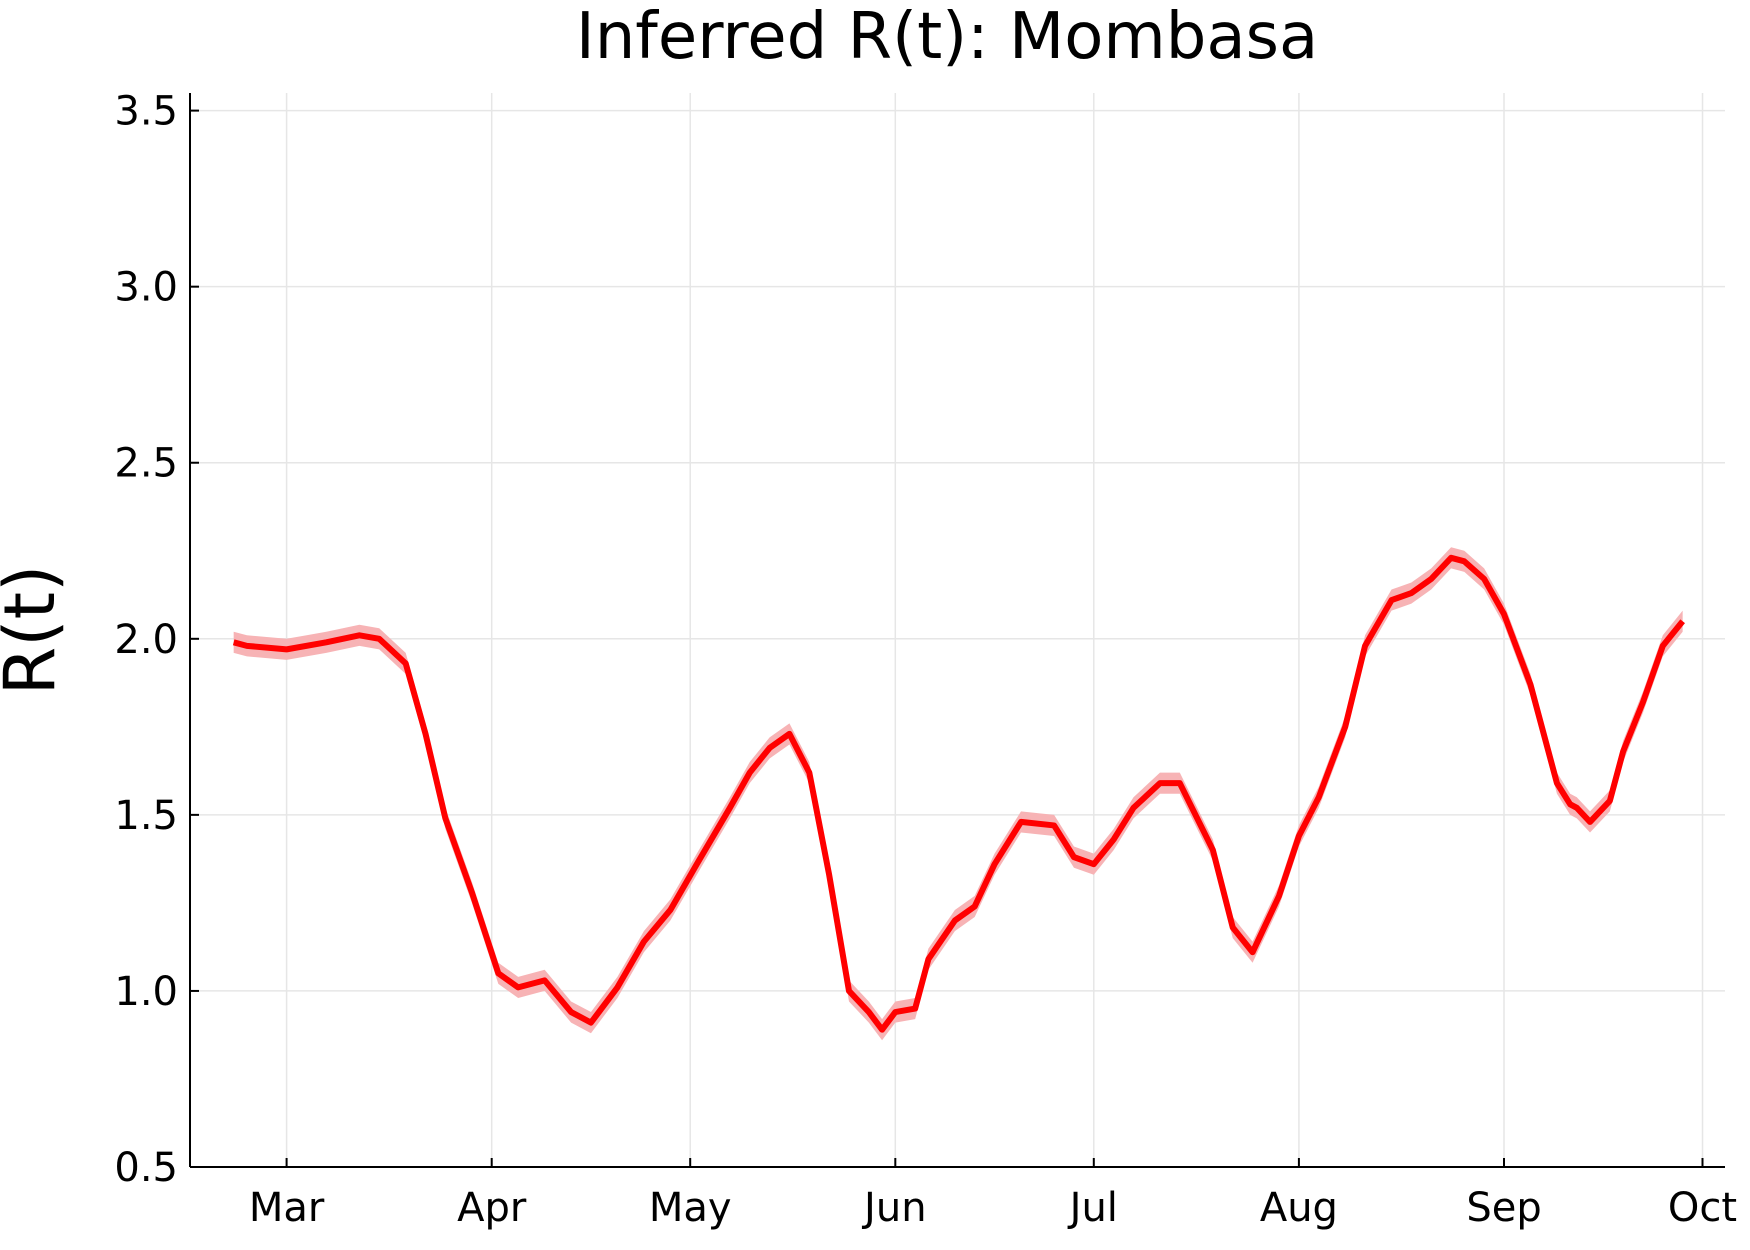  Describe the element at coordinates (1702, 1208) in the screenshot. I see `x-tick-label: Oct` at that location.